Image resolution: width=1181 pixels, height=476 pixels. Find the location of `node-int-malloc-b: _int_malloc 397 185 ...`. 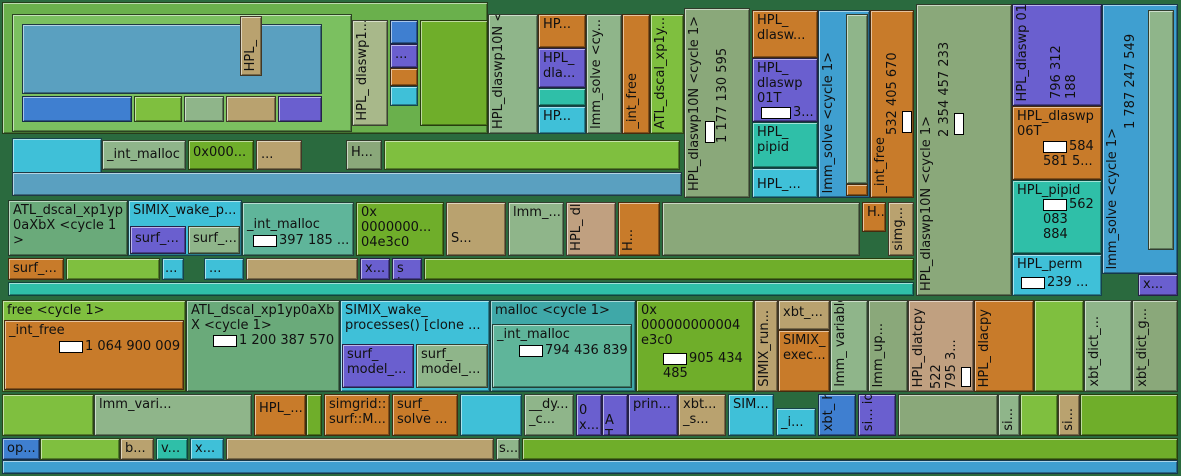

node-int-malloc-b: _int_malloc 397 185 ... is located at coordinates (298, 229).